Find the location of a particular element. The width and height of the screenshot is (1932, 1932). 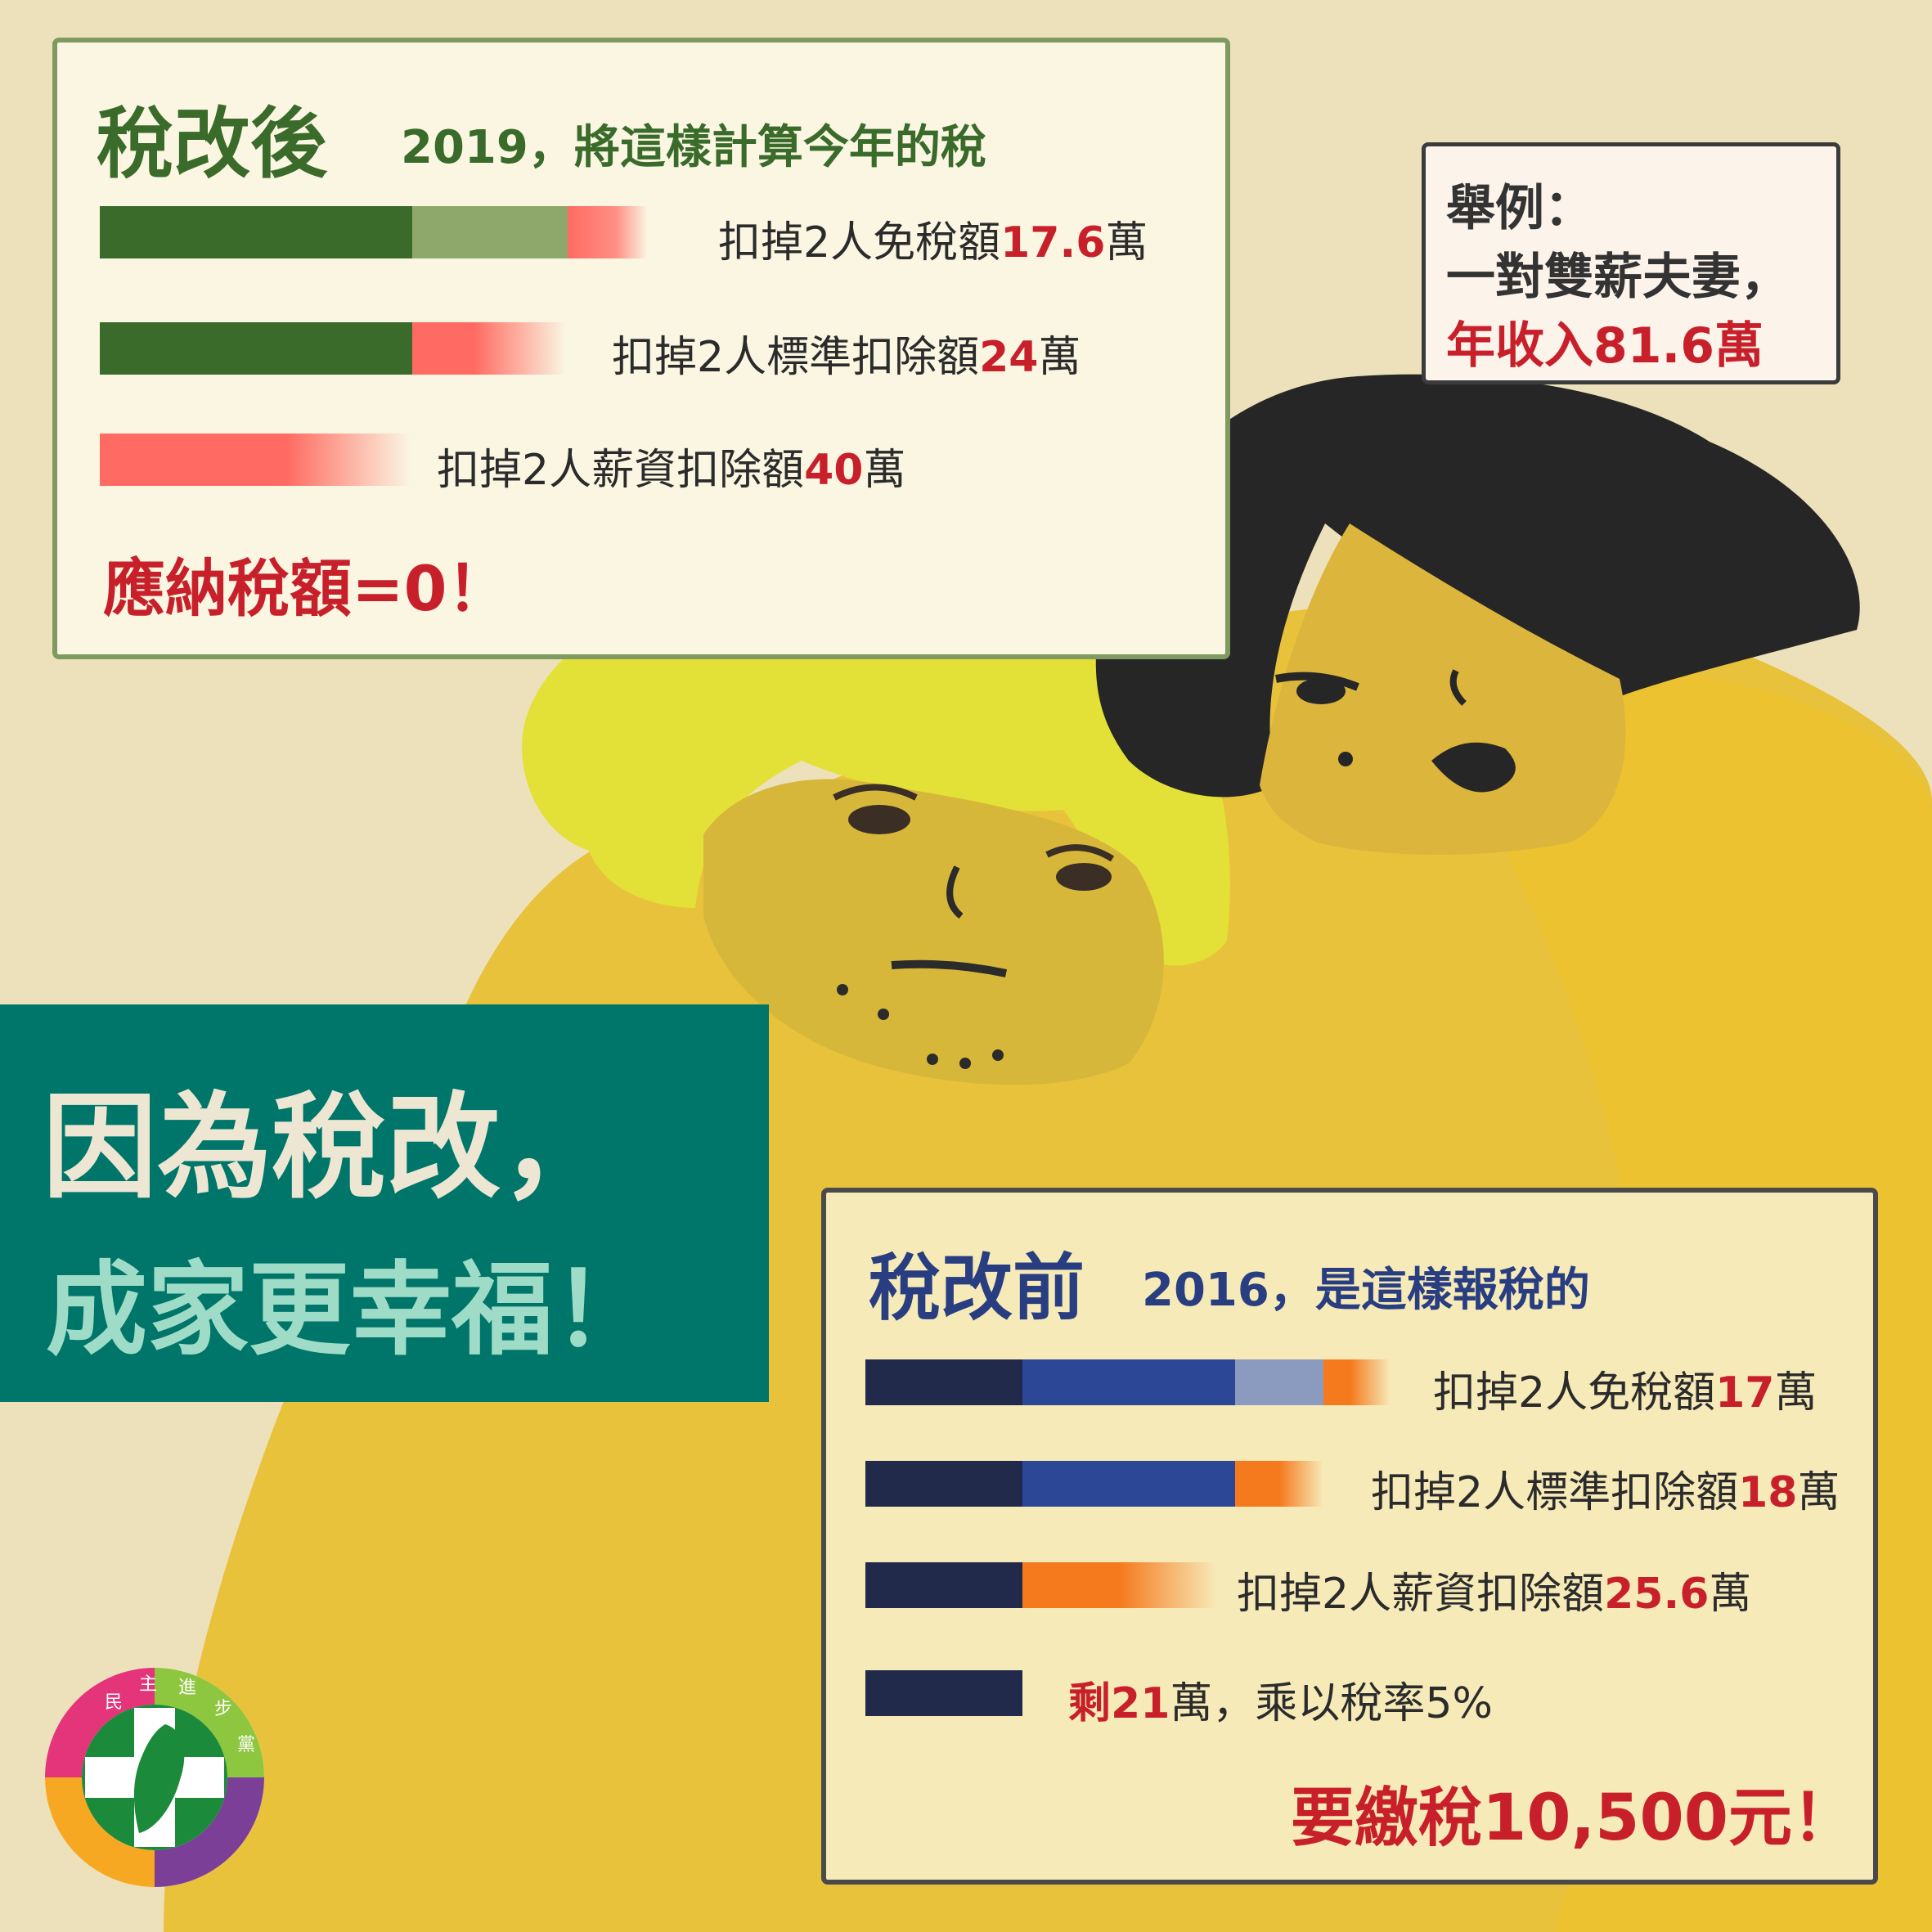

after-title: 稅改後 is located at coordinates (213, 144).